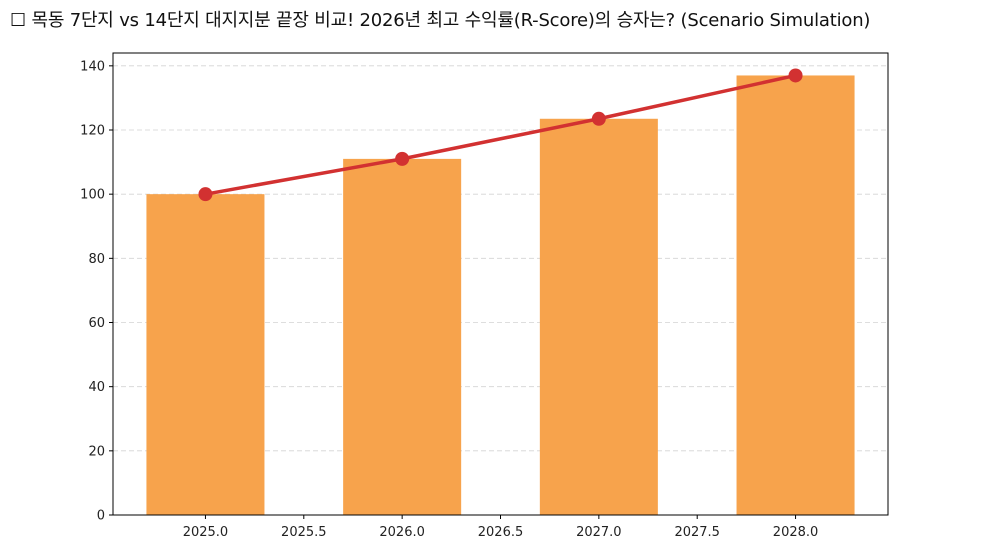 This screenshot has width=1000, height=549. What do you see at coordinates (96, 451) in the screenshot?
I see `y-tick-label: 20` at bounding box center [96, 451].